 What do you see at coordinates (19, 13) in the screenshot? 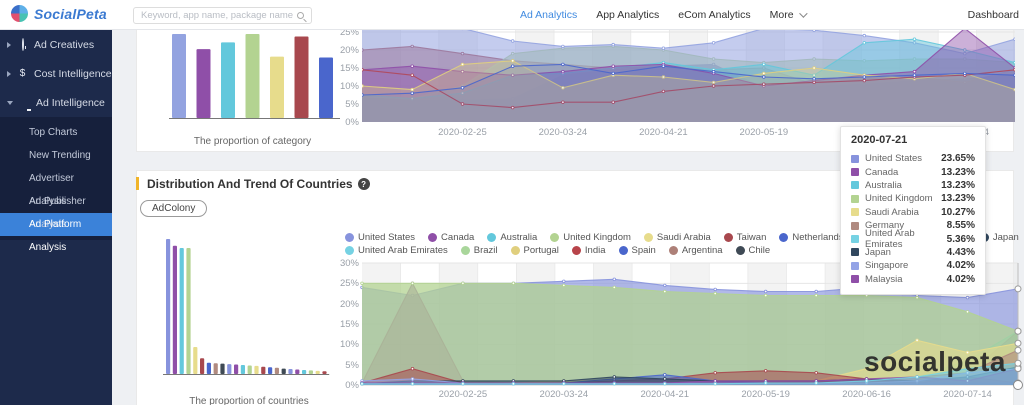
I see `socialpeta-logo-icon` at bounding box center [19, 13].